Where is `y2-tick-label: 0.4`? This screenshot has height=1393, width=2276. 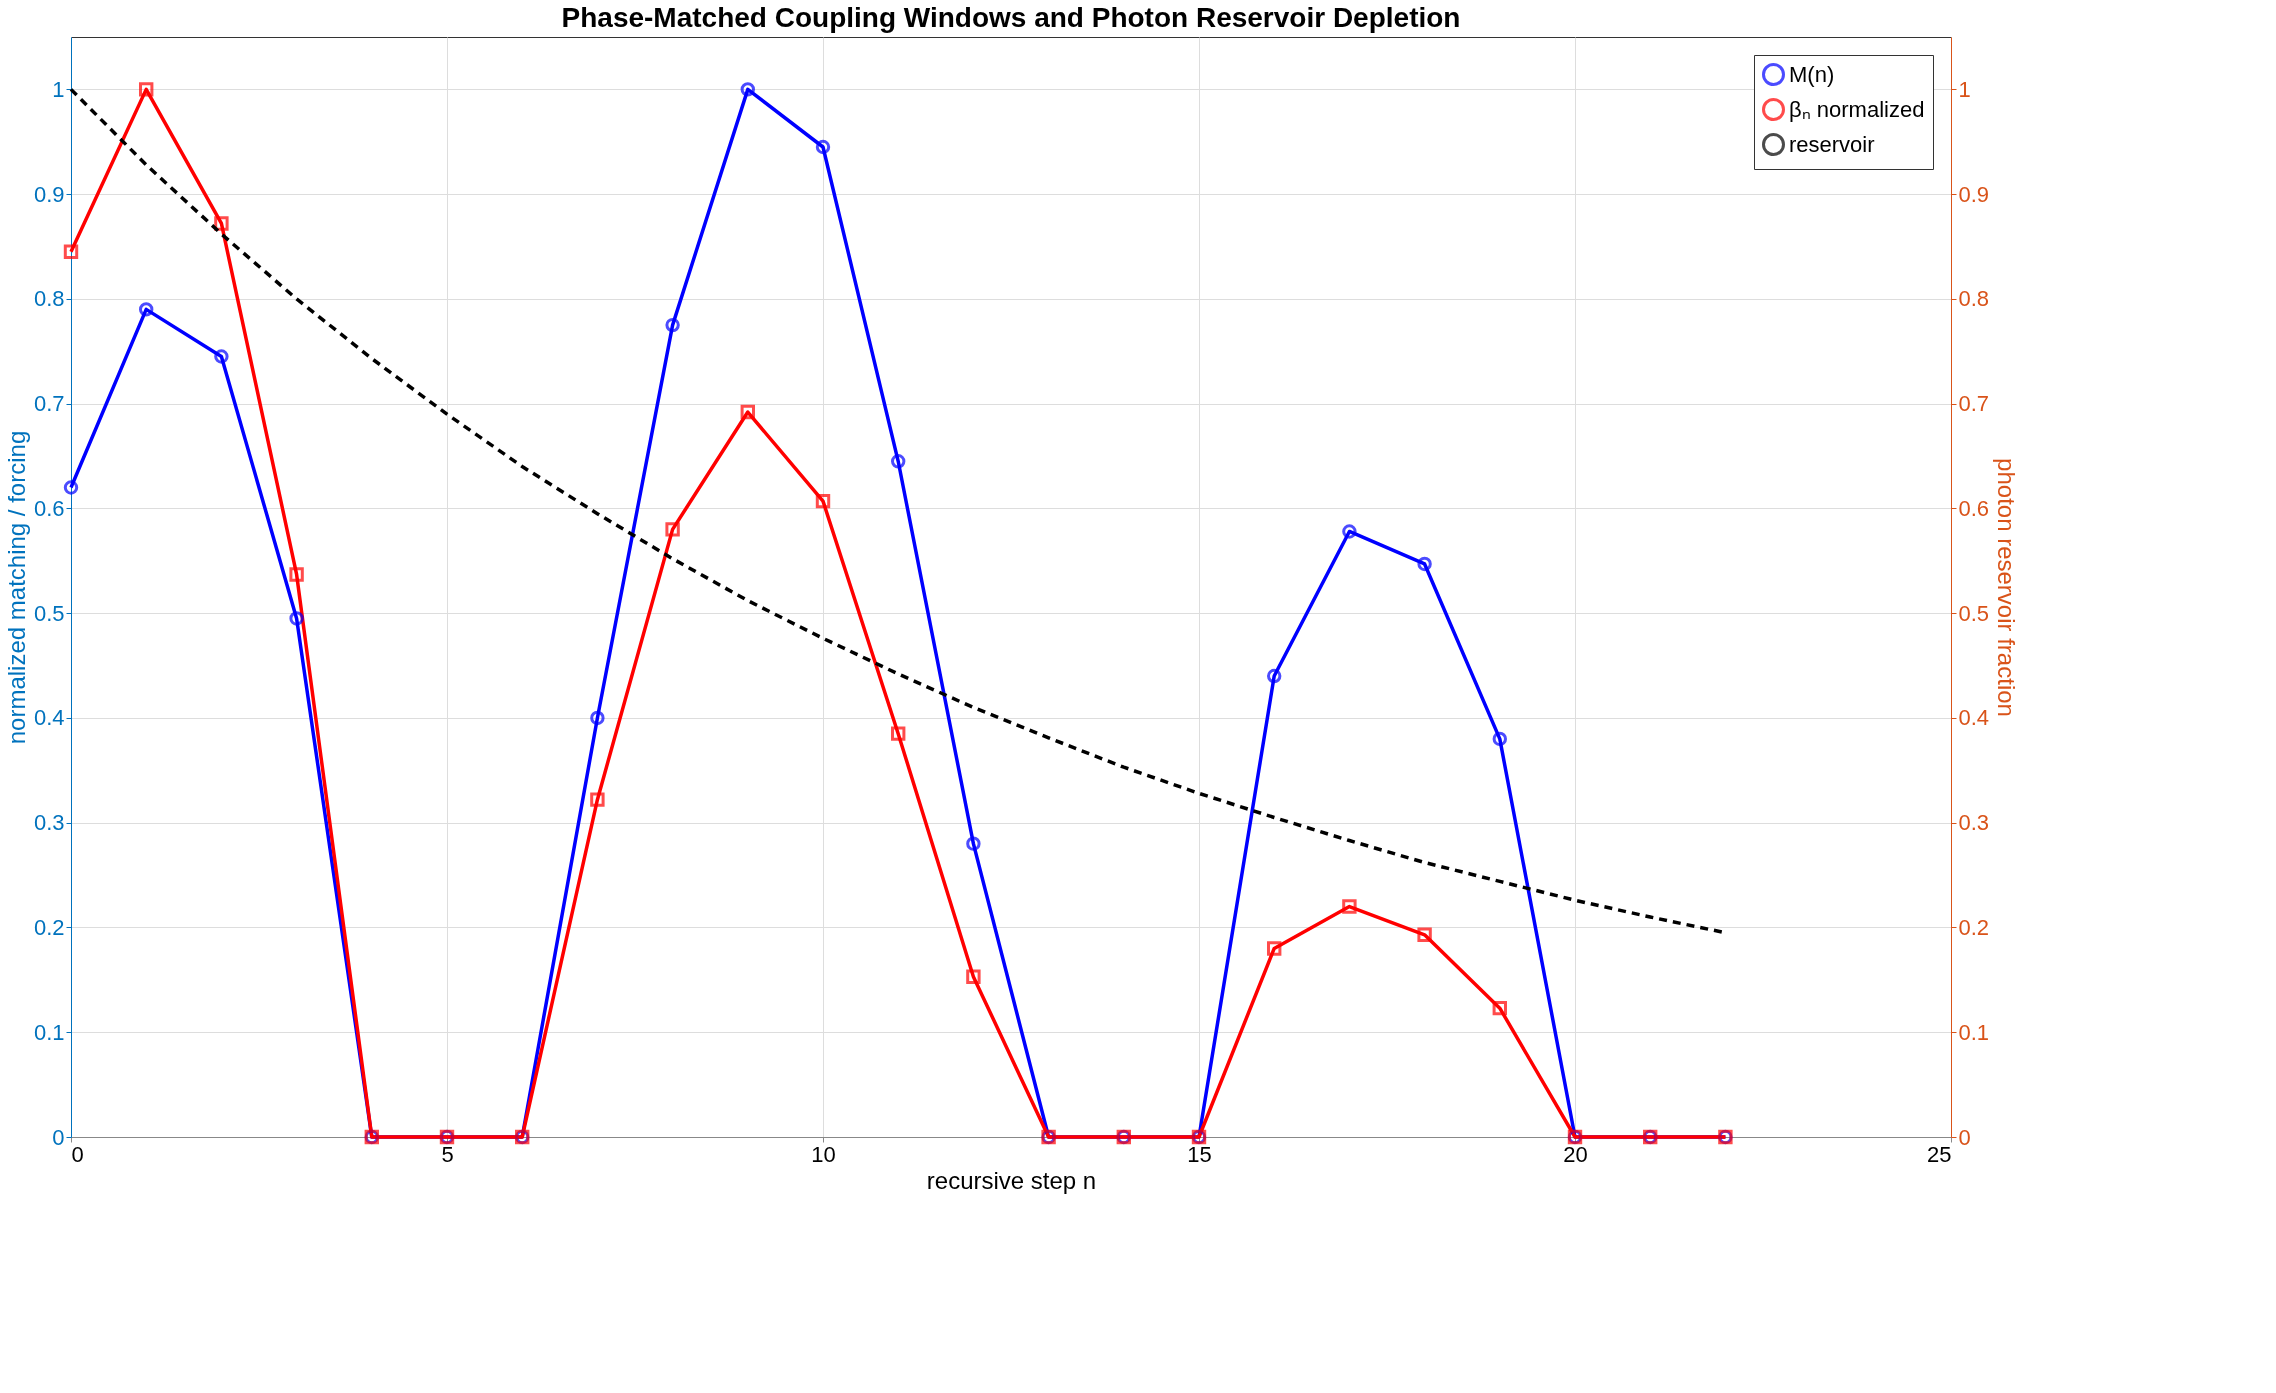 y2-tick-label: 0.4 is located at coordinates (1974, 718).